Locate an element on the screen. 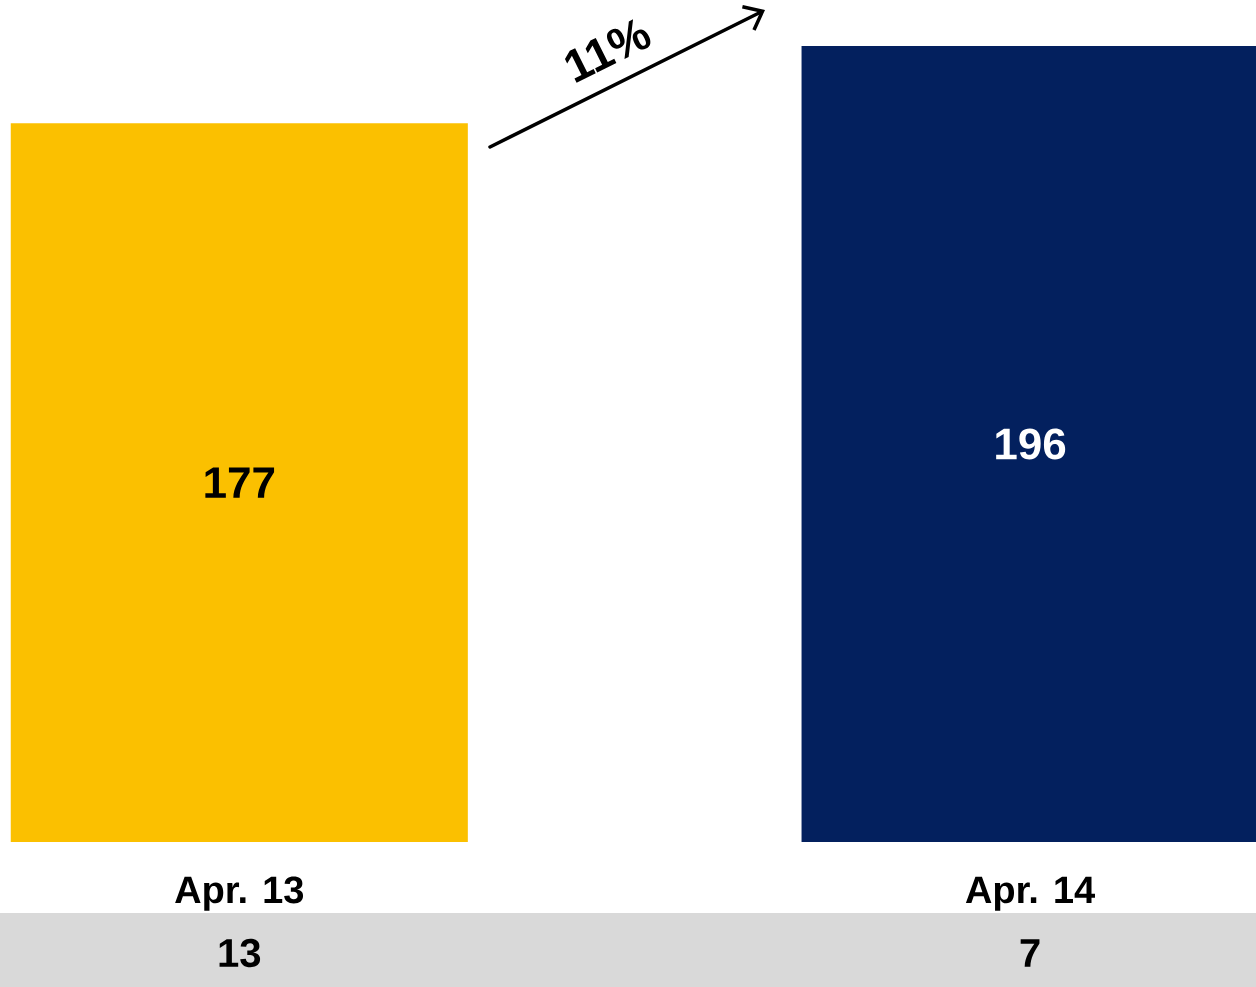 The width and height of the screenshot is (1256, 987). text: 7 is located at coordinates (1030, 953).